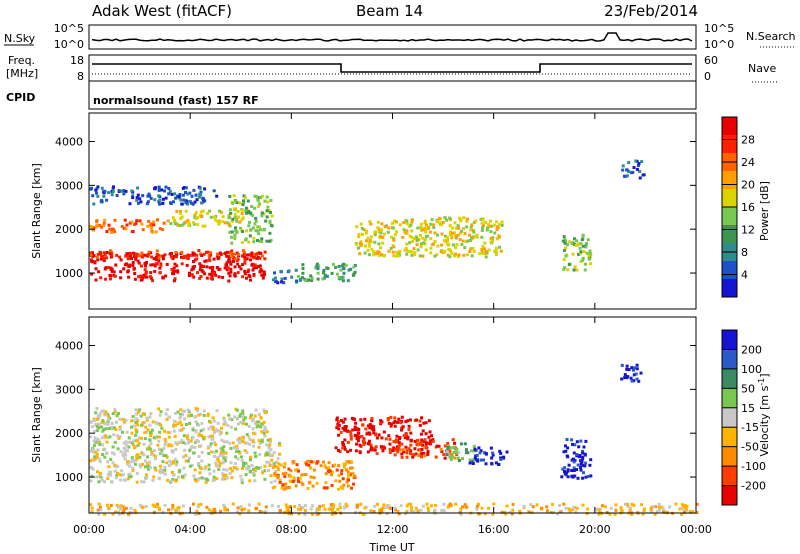 This screenshot has width=800, height=554. I want to click on velocity-ytick-label: 1000, so click(69, 477).